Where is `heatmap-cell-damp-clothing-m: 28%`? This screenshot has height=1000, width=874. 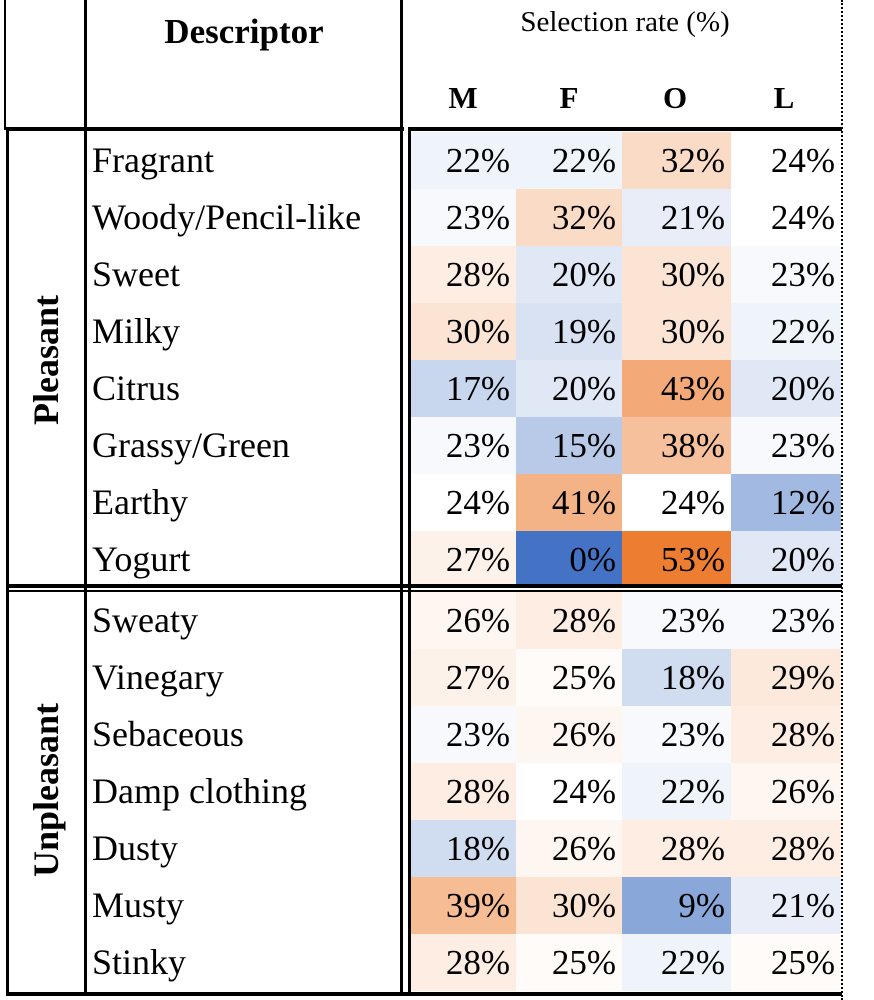 heatmap-cell-damp-clothing-m: 28% is located at coordinates (463, 791).